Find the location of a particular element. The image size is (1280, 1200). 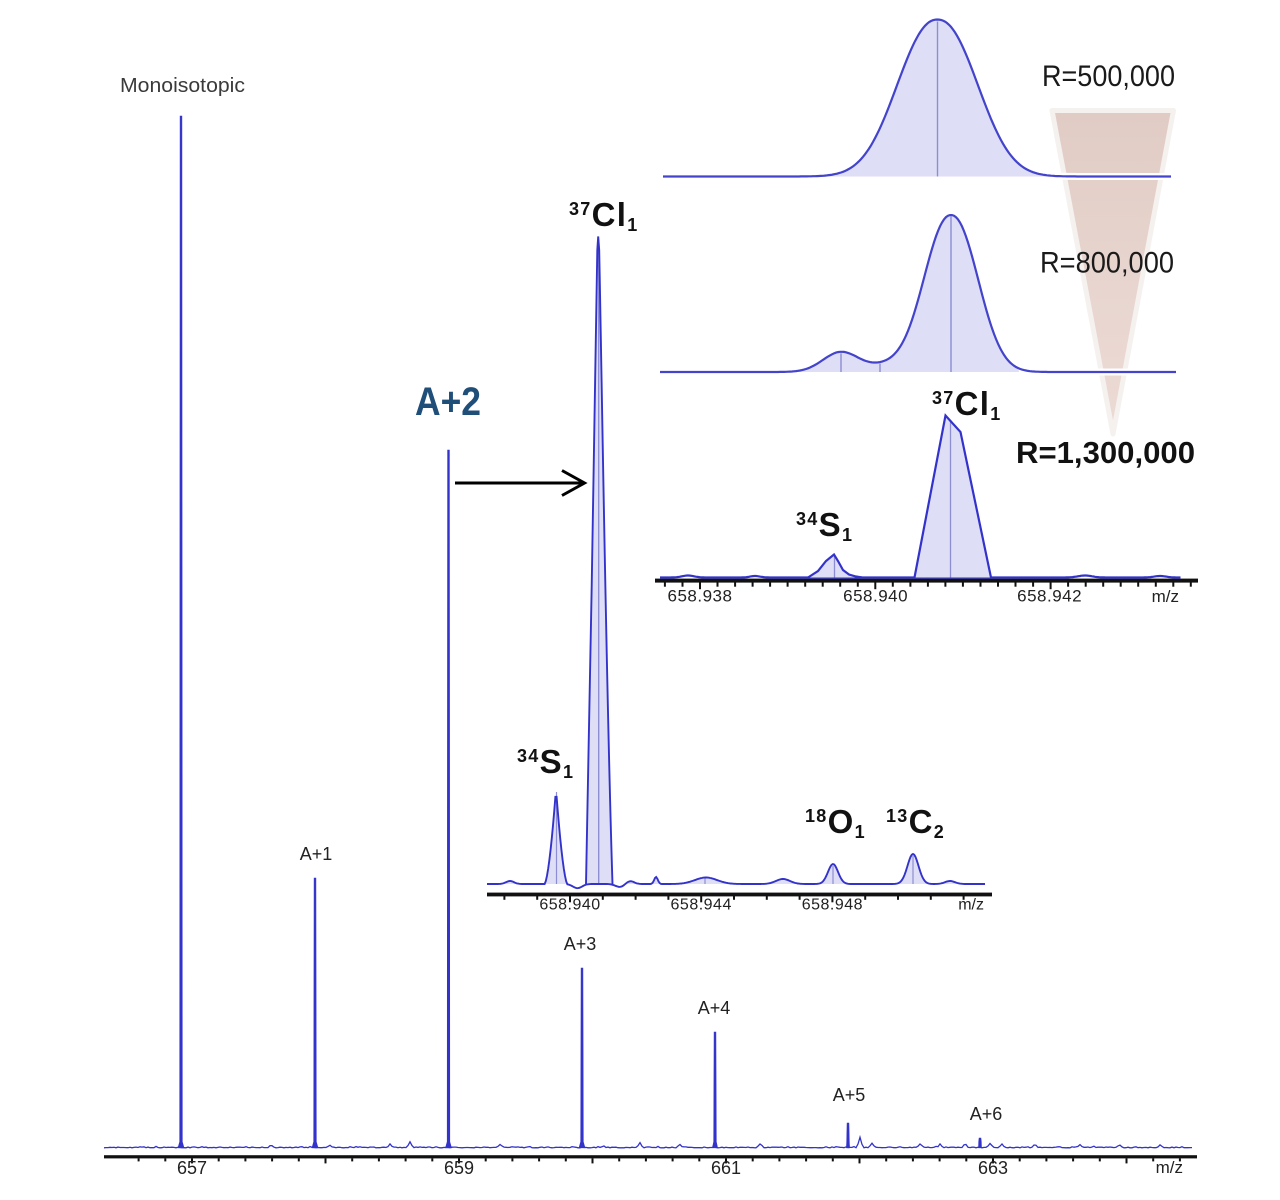

svg-text: 18O1 is located at coordinates (835, 822).